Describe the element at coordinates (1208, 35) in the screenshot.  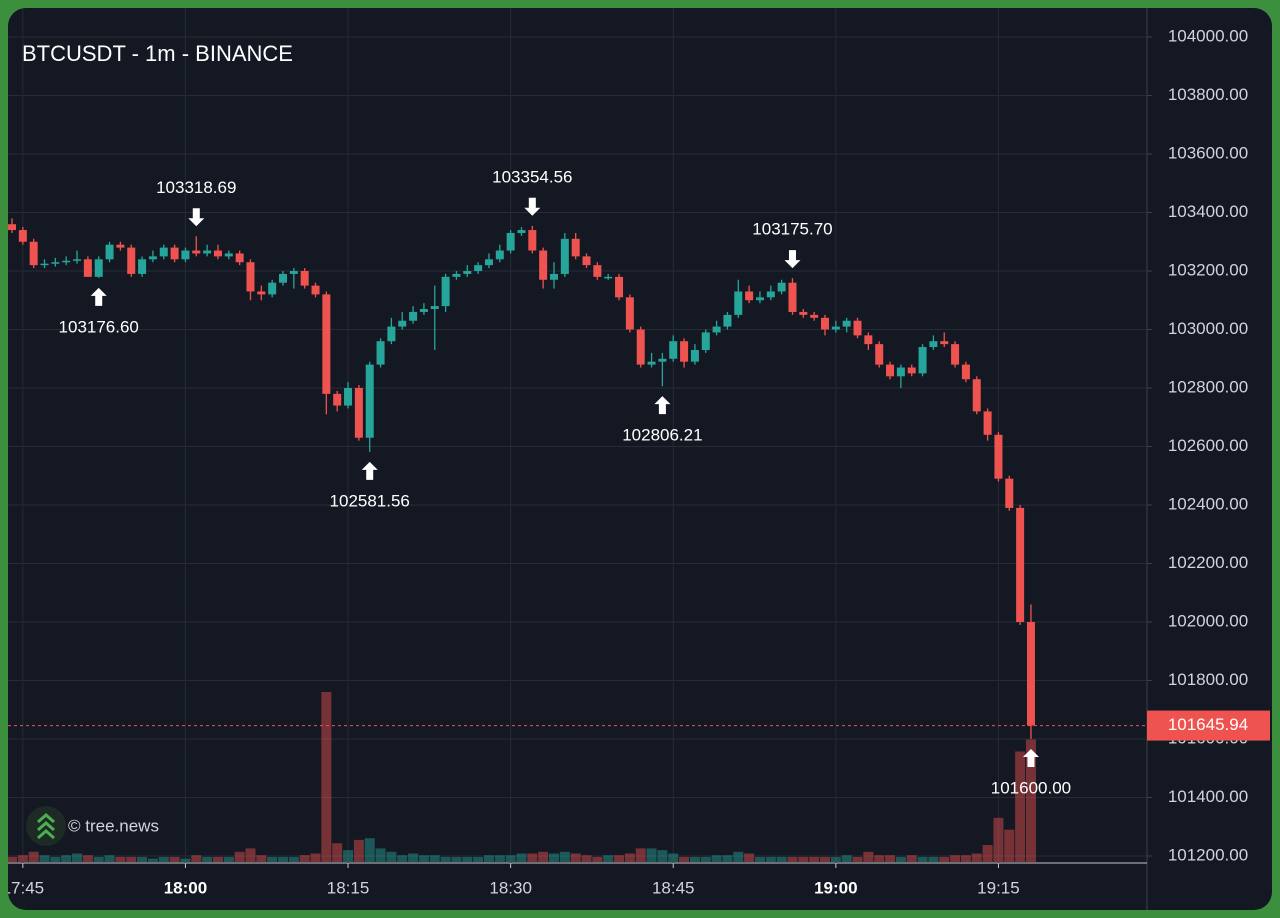
I see `y-tick-label: 104000.00` at that location.